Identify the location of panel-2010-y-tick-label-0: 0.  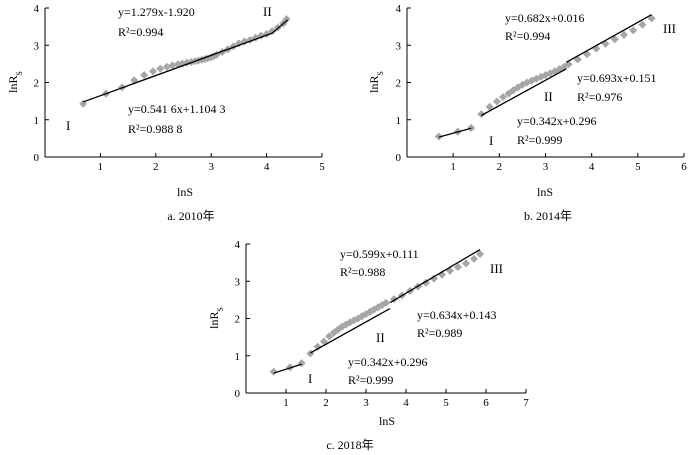
(37, 158).